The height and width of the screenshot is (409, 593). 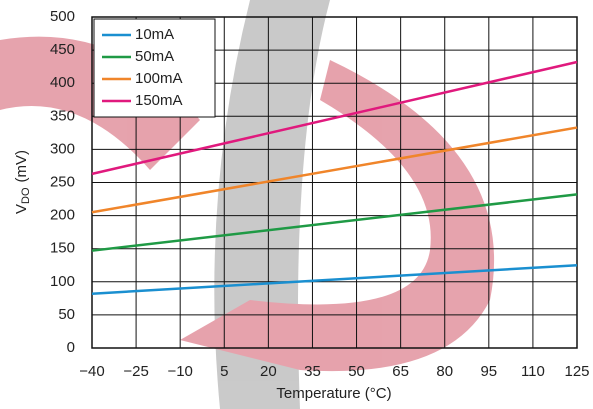 What do you see at coordinates (268, 371) in the screenshot?
I see `x-tick-label: 20` at bounding box center [268, 371].